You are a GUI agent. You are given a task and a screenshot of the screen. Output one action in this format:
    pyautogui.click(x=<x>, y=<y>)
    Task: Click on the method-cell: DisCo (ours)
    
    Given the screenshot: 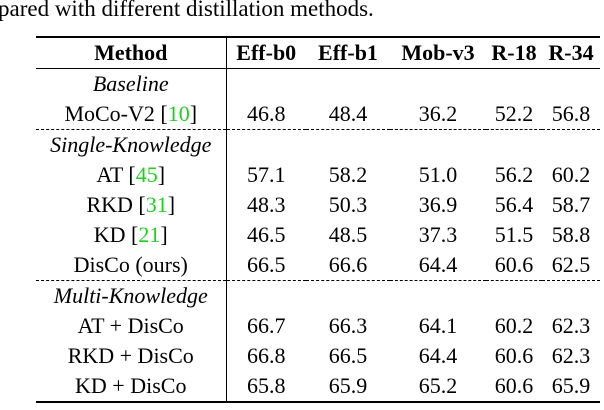 What is the action you would take?
    pyautogui.click(x=131, y=265)
    